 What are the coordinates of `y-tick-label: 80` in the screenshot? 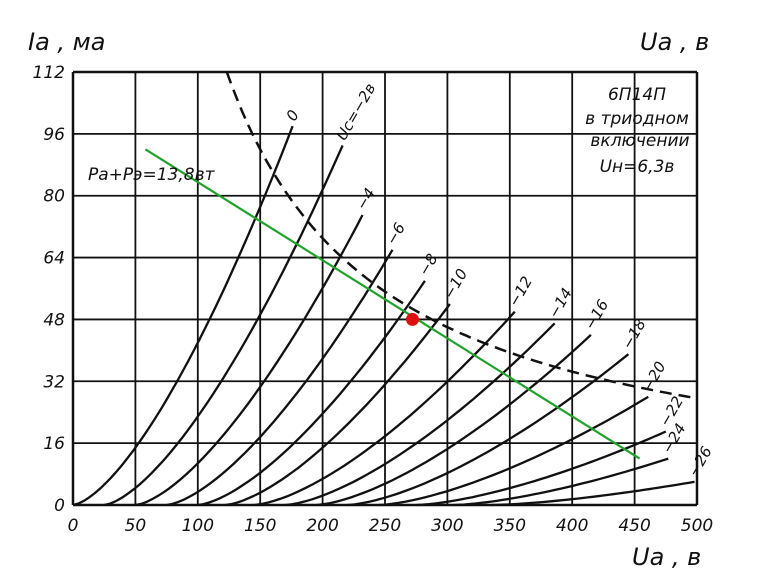 It's located at (54, 197).